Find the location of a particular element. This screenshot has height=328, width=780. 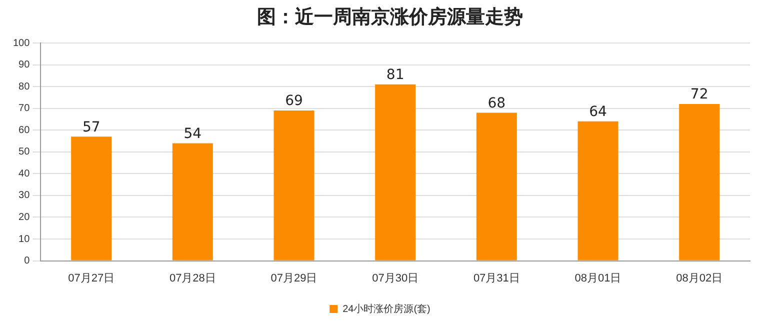

data-label: 64 is located at coordinates (598, 112).